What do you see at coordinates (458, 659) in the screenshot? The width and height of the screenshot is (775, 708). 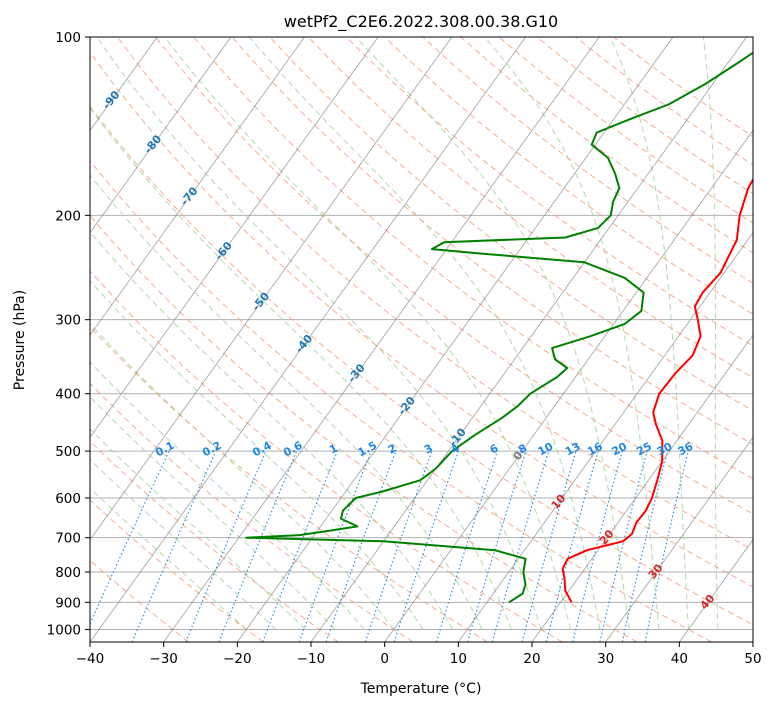 I see `x-tick-label: 10` at bounding box center [458, 659].